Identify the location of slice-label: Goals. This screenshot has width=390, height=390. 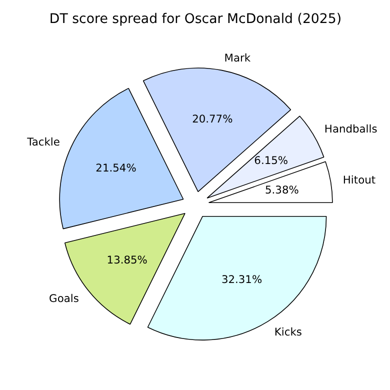
(64, 299).